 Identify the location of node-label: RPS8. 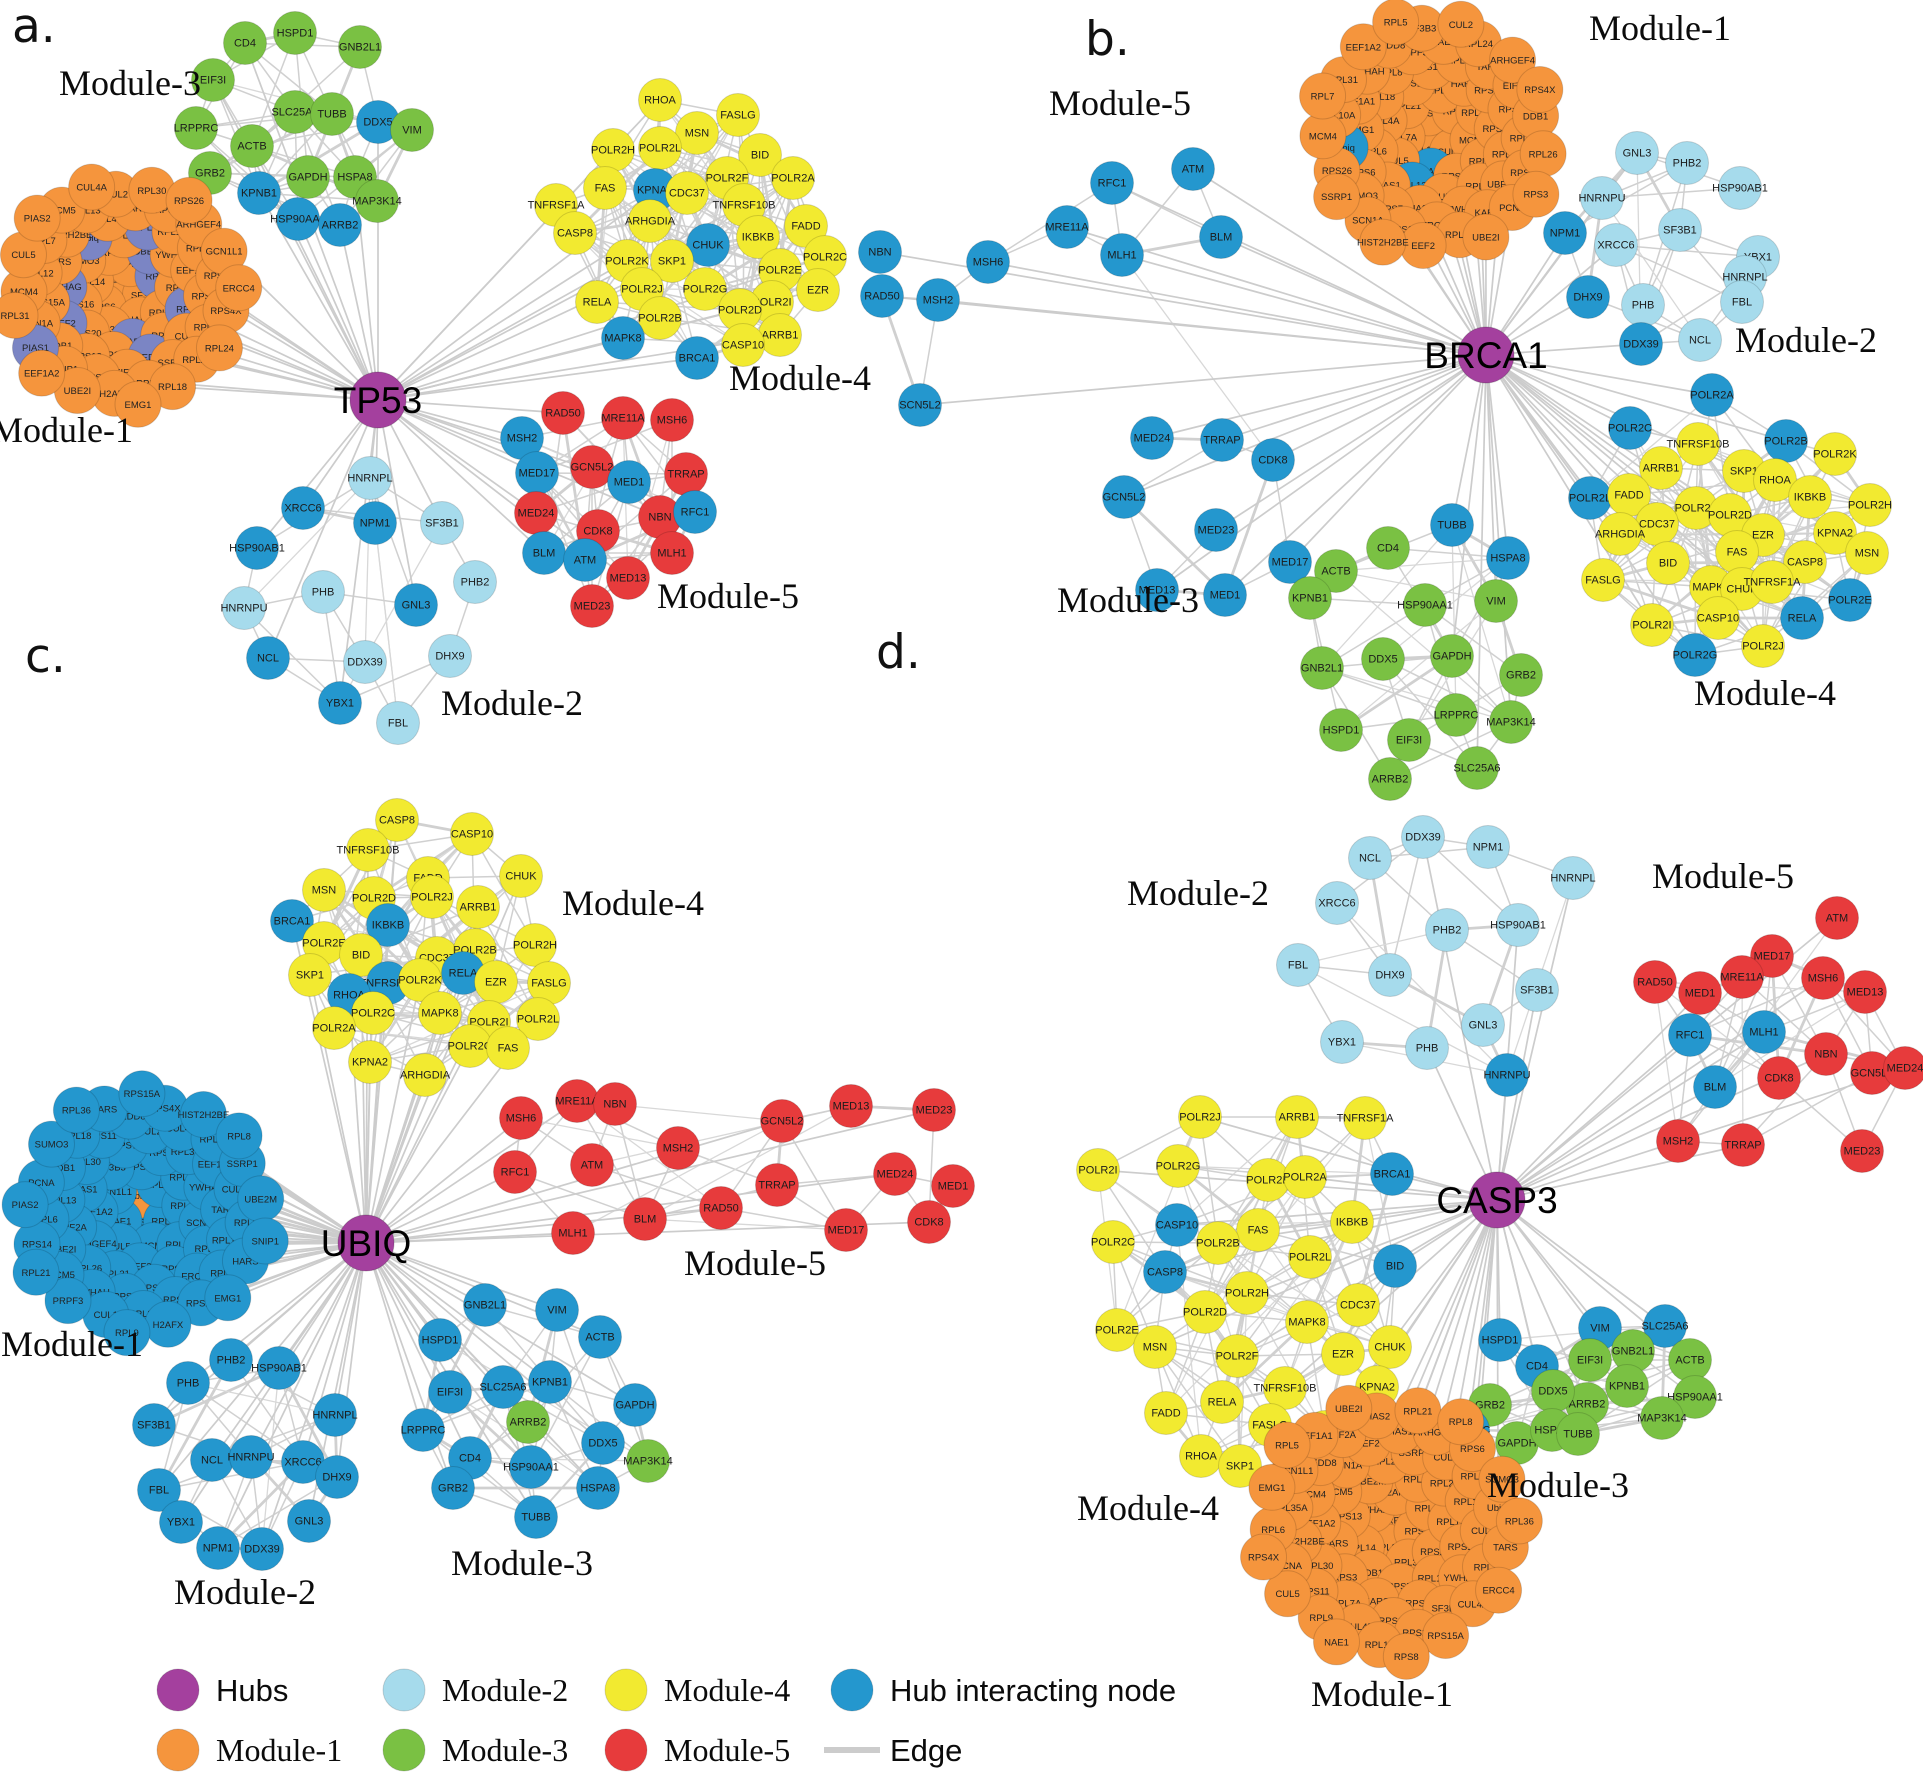
(1406, 1657).